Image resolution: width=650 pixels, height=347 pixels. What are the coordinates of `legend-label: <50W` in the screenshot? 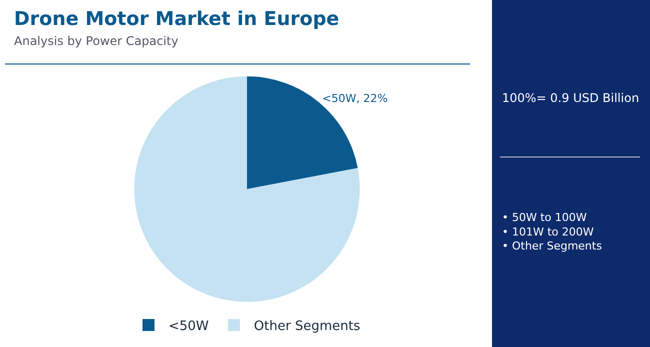 It's located at (188, 326).